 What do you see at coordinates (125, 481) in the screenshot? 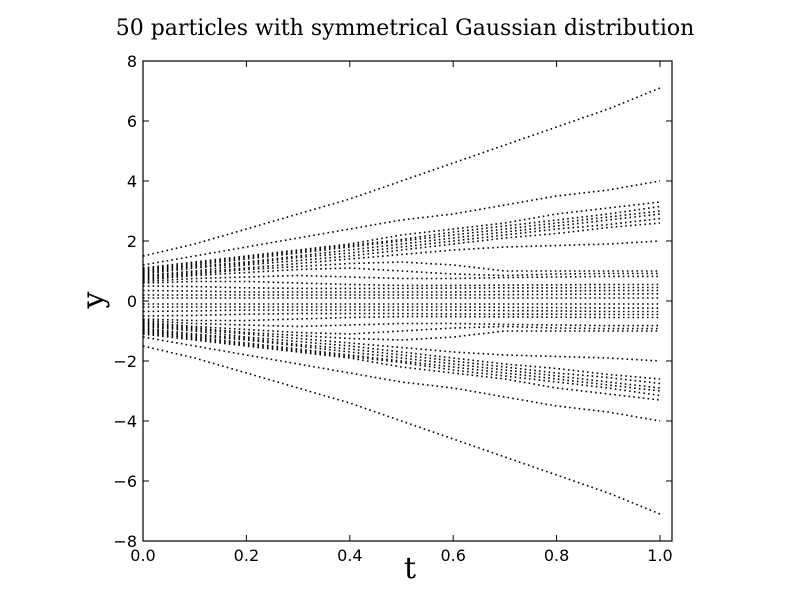
I see `y-tick-label: −6` at bounding box center [125, 481].